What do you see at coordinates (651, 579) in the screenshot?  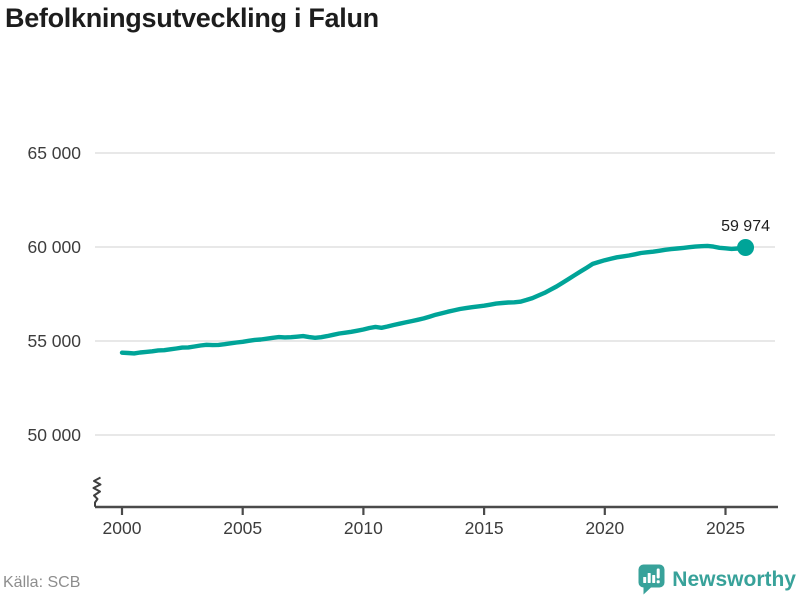 I see `newsworthy-logo-icon` at bounding box center [651, 579].